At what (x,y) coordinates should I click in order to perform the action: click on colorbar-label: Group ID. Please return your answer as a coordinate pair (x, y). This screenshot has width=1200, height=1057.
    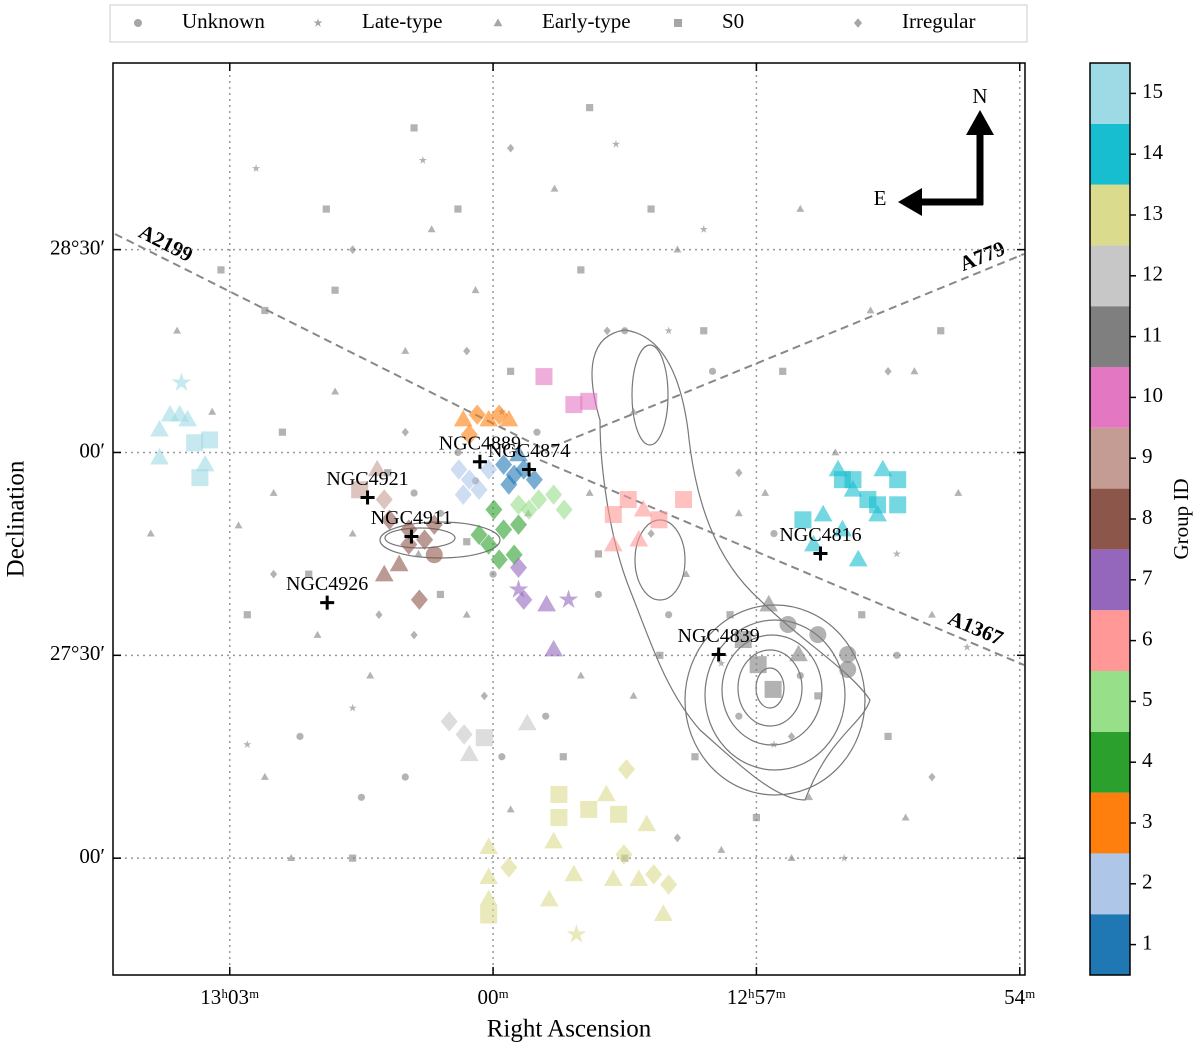
    Looking at the image, I should click on (1181, 518).